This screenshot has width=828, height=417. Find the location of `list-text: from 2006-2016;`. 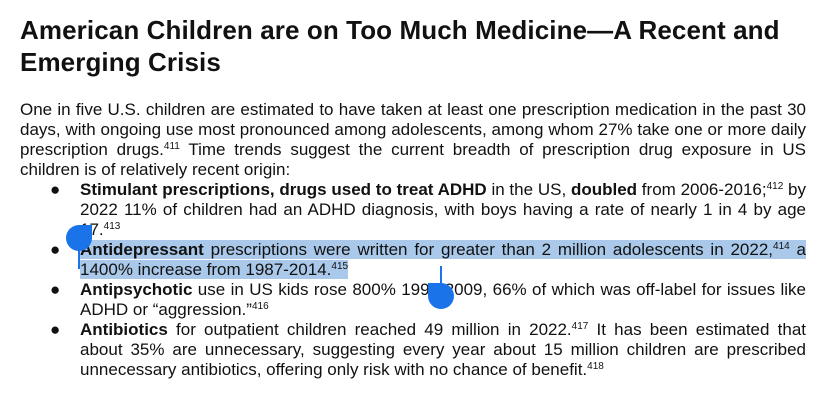

list-text: from 2006-2016; is located at coordinates (702, 189).